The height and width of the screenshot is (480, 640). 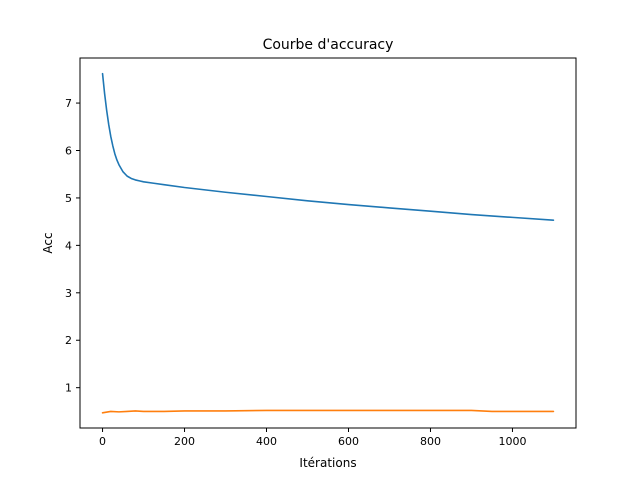 What do you see at coordinates (430, 441) in the screenshot?
I see `x-tick-label: 800` at bounding box center [430, 441].